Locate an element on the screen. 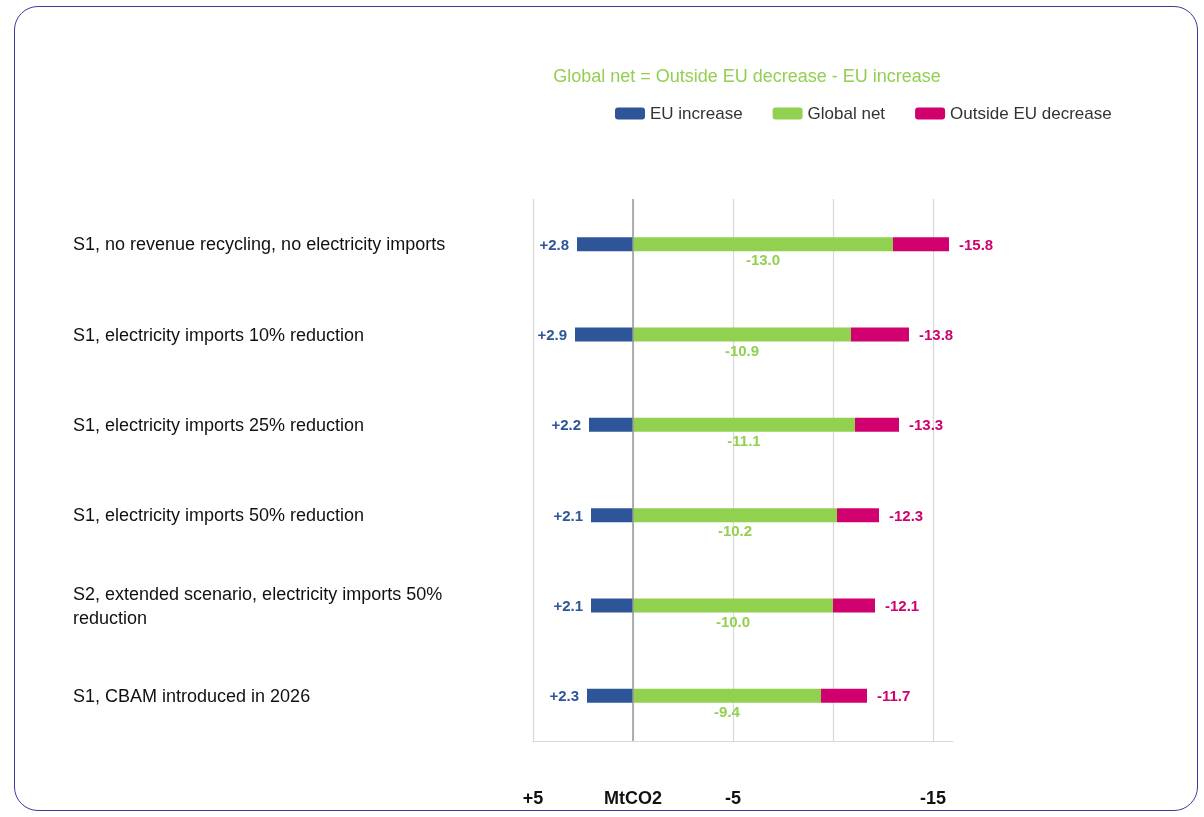 This screenshot has height=817, width=1204. data-label: +2.3 is located at coordinates (564, 696).